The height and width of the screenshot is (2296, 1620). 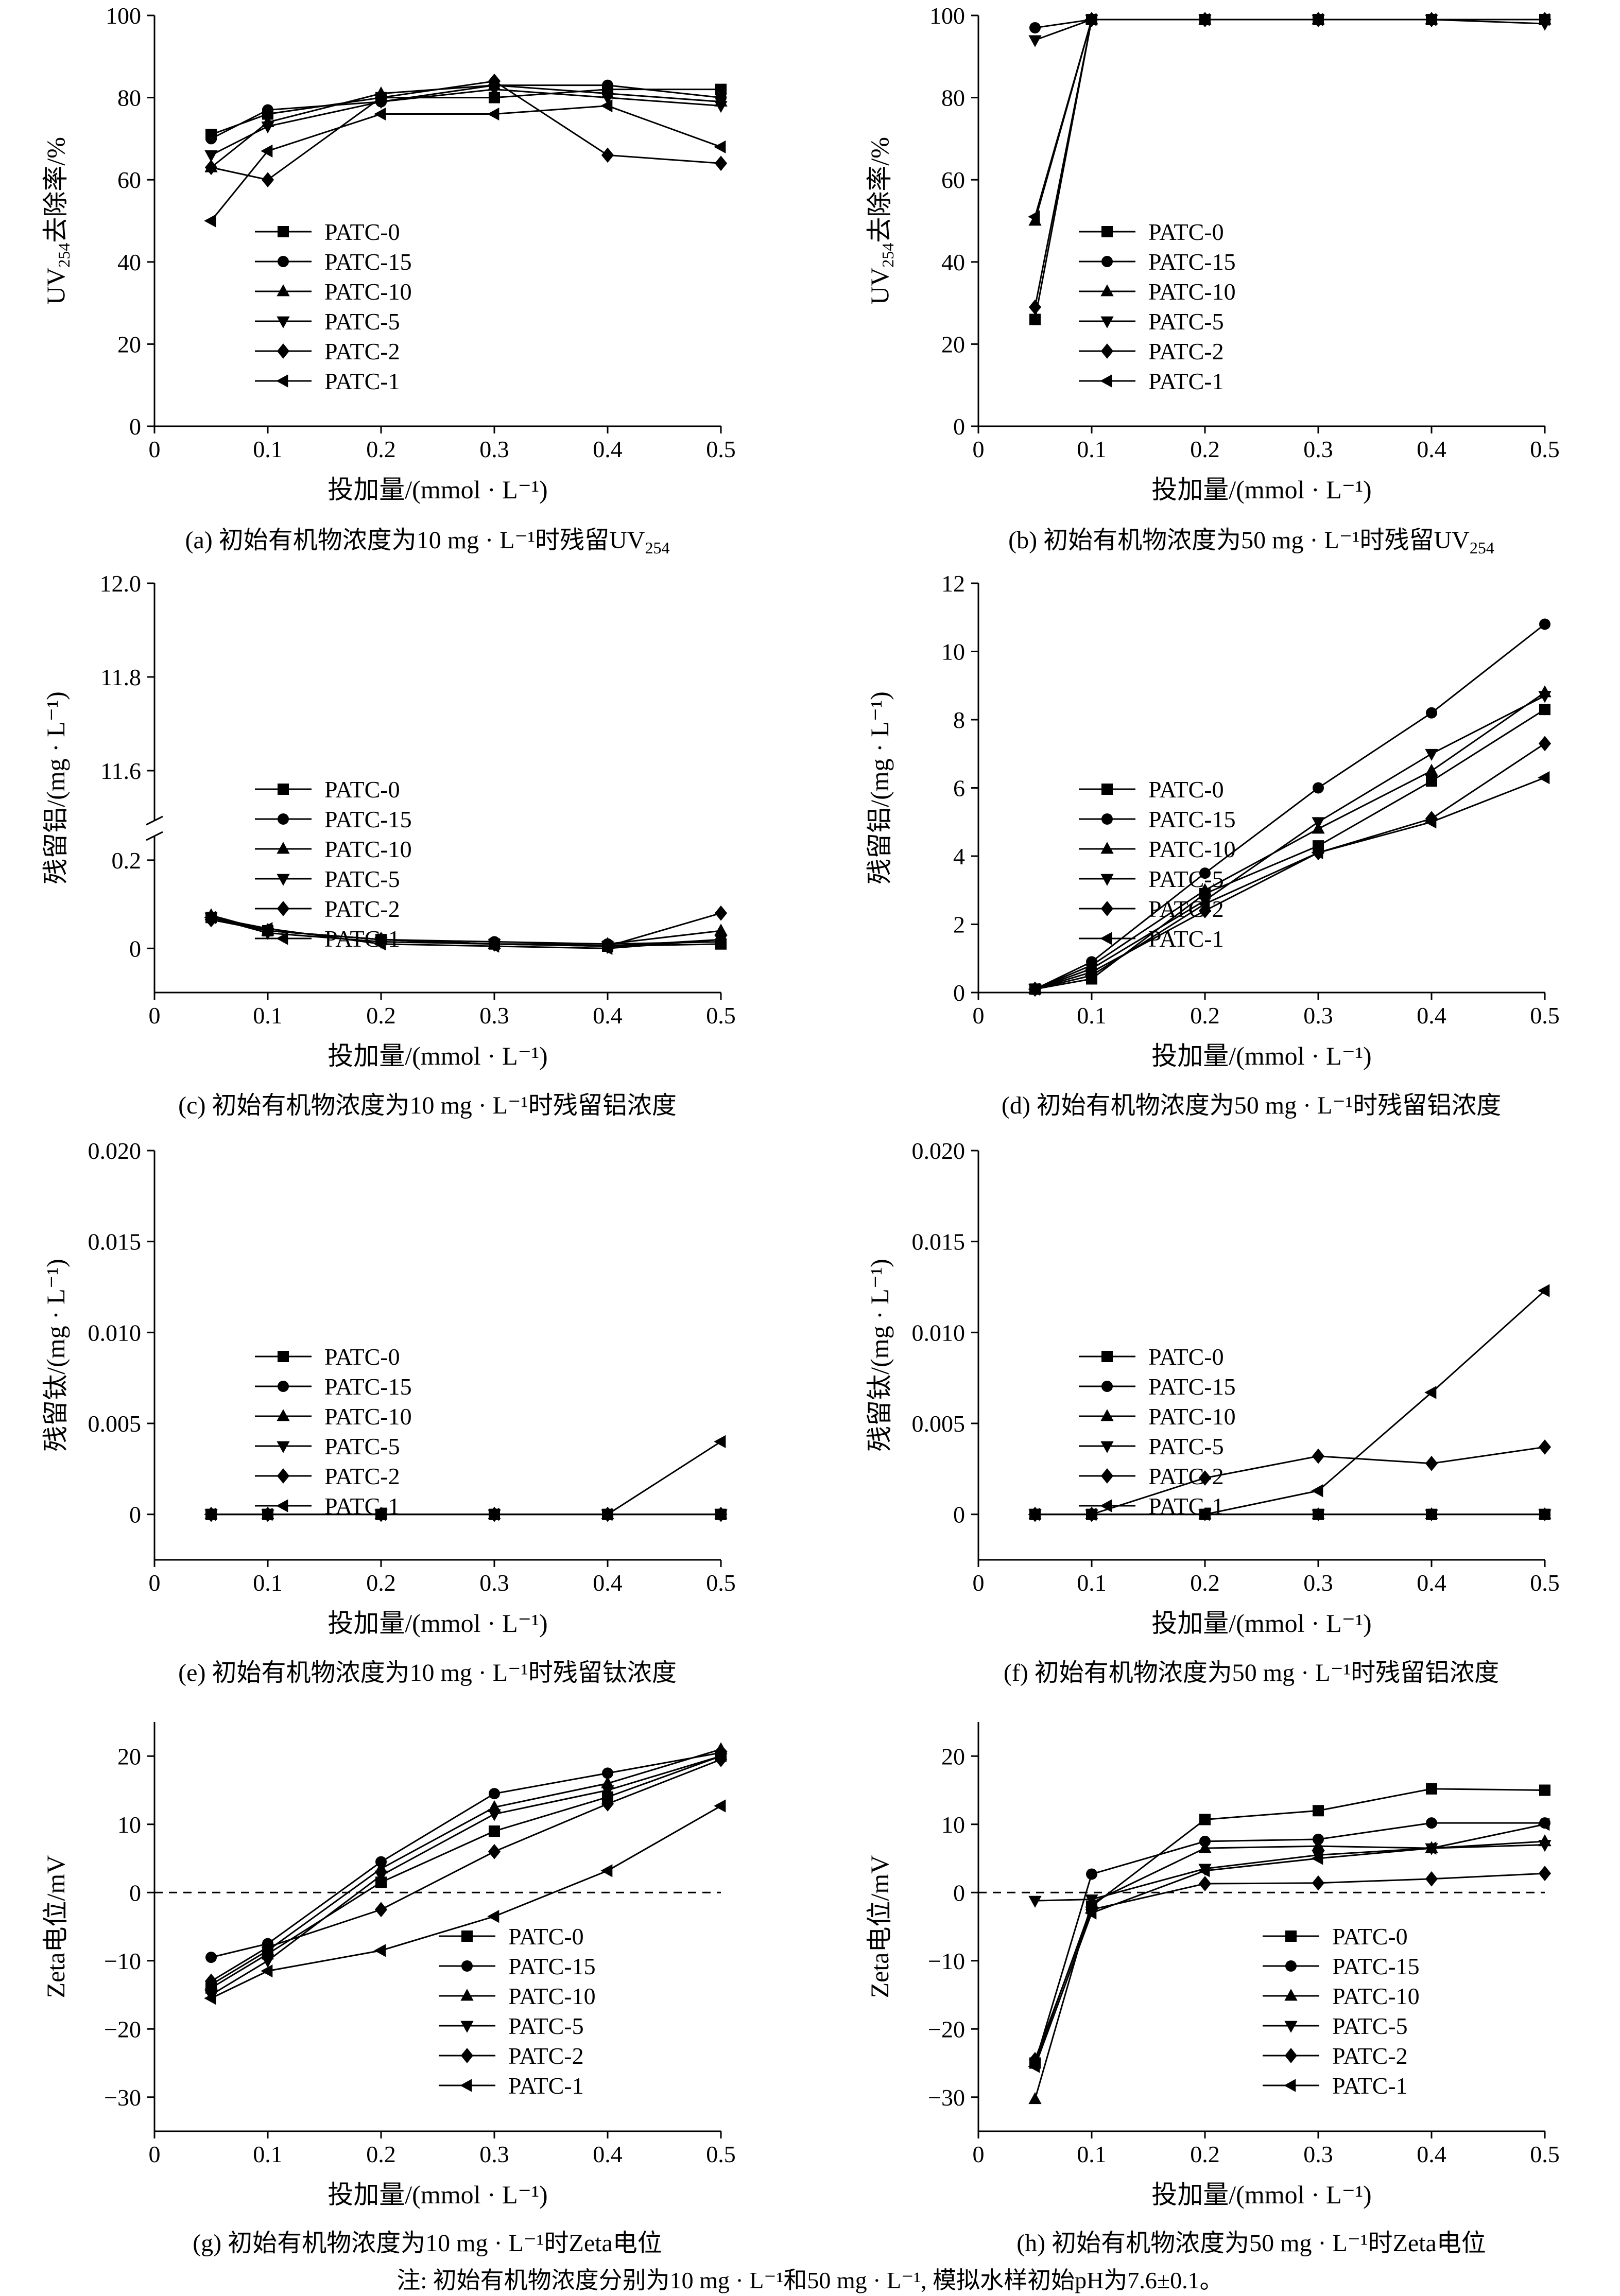 What do you see at coordinates (115, 1332) in the screenshot?
I see `y-tick-label: 0.010` at bounding box center [115, 1332].